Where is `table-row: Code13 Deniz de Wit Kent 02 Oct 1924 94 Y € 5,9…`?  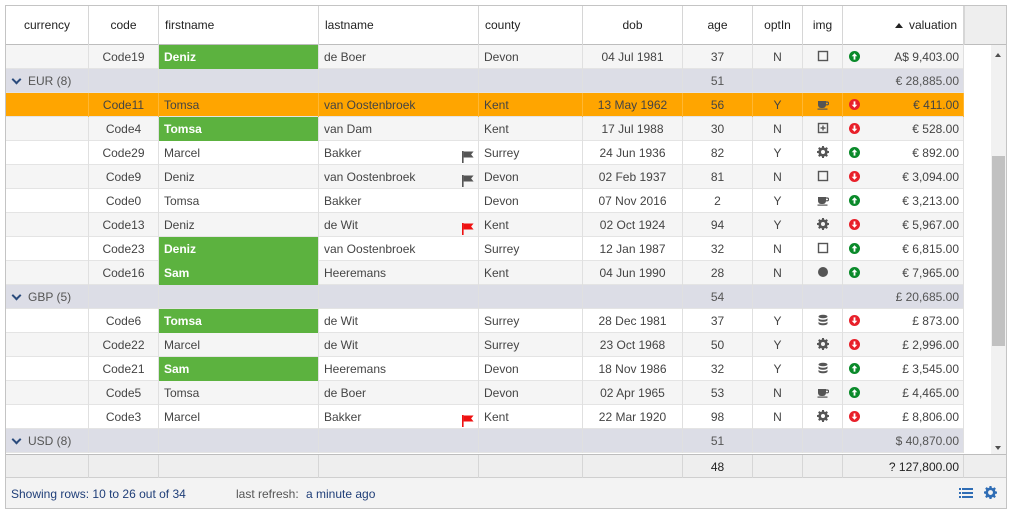 table-row: Code13 Deniz de Wit Kent 02 Oct 1924 94 Y € 5,9… is located at coordinates (485, 225).